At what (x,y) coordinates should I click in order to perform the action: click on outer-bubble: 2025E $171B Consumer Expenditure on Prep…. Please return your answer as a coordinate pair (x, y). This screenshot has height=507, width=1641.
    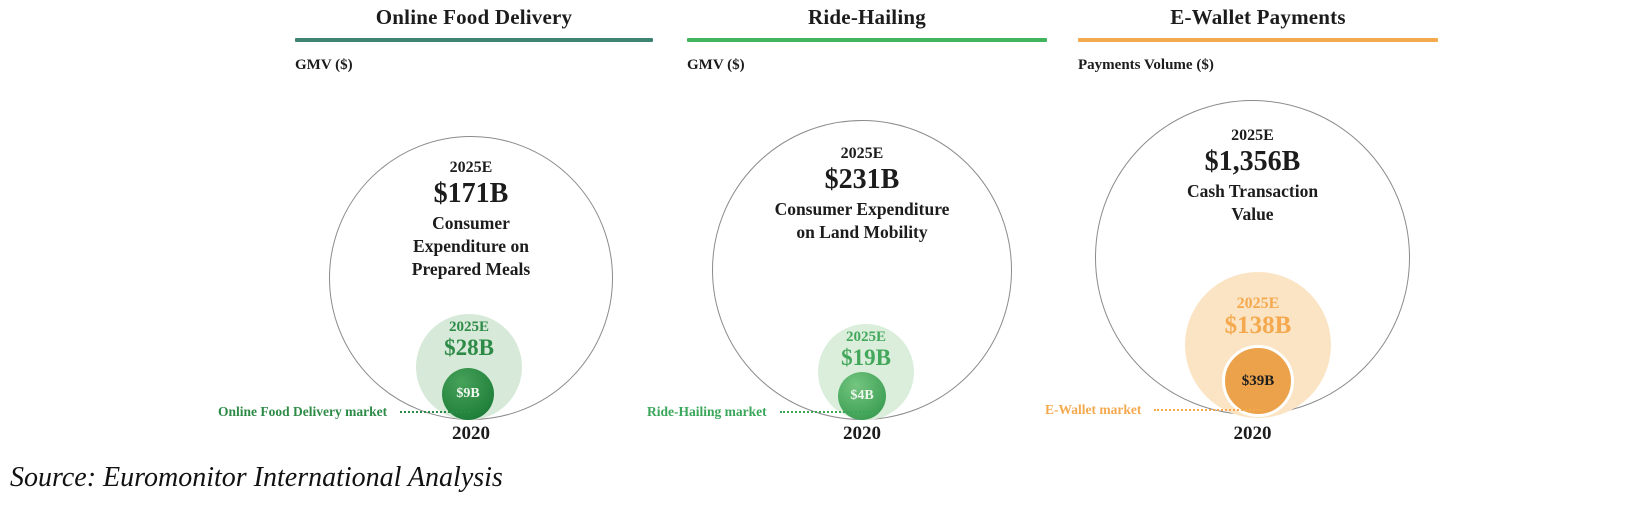
    Looking at the image, I should click on (471, 278).